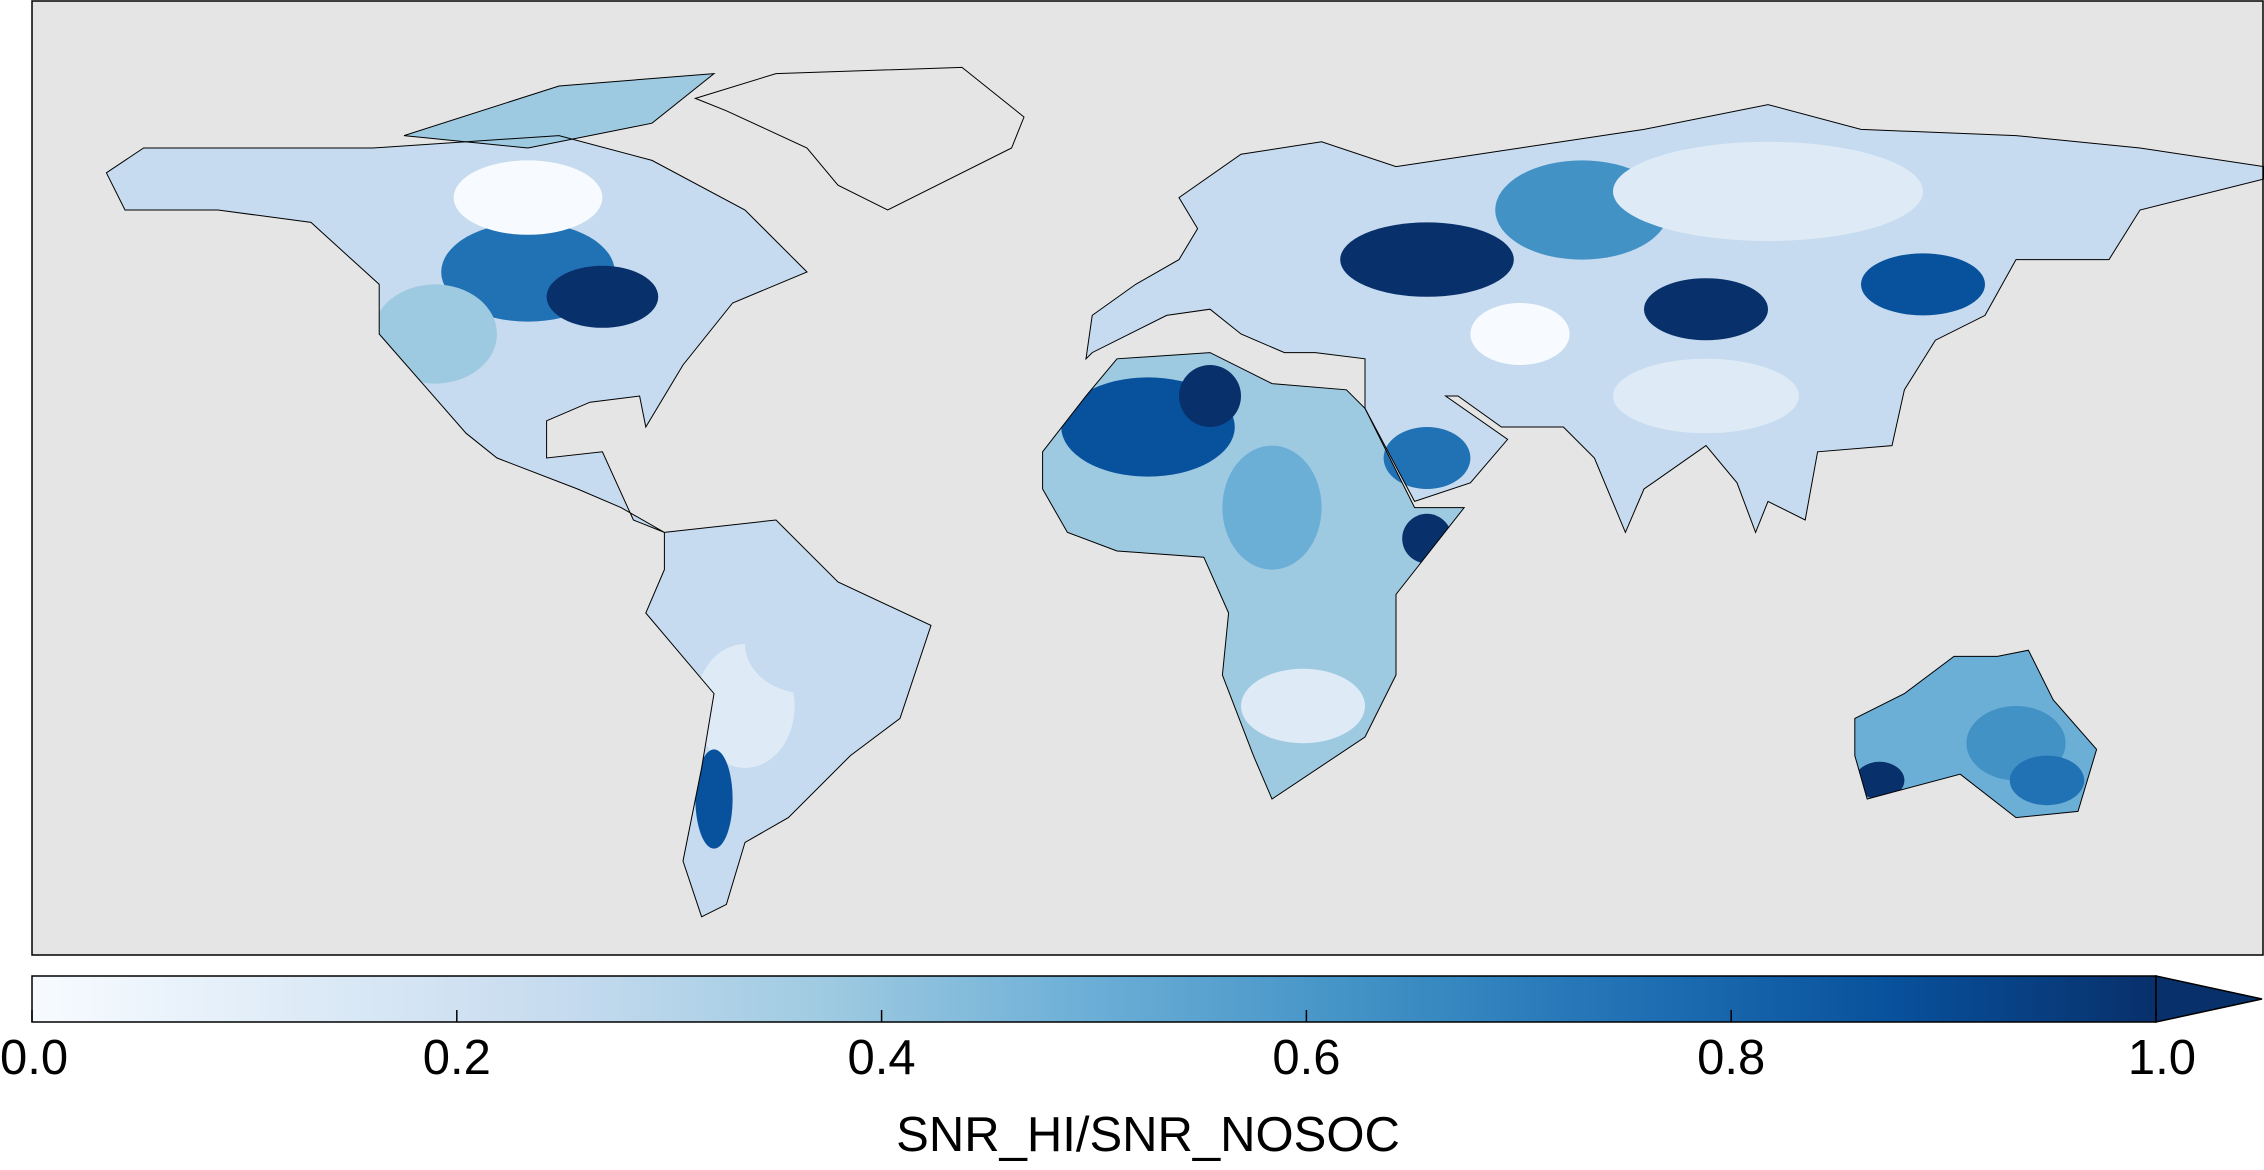 The height and width of the screenshot is (1170, 2264). I want to click on greenland, so click(859, 138).